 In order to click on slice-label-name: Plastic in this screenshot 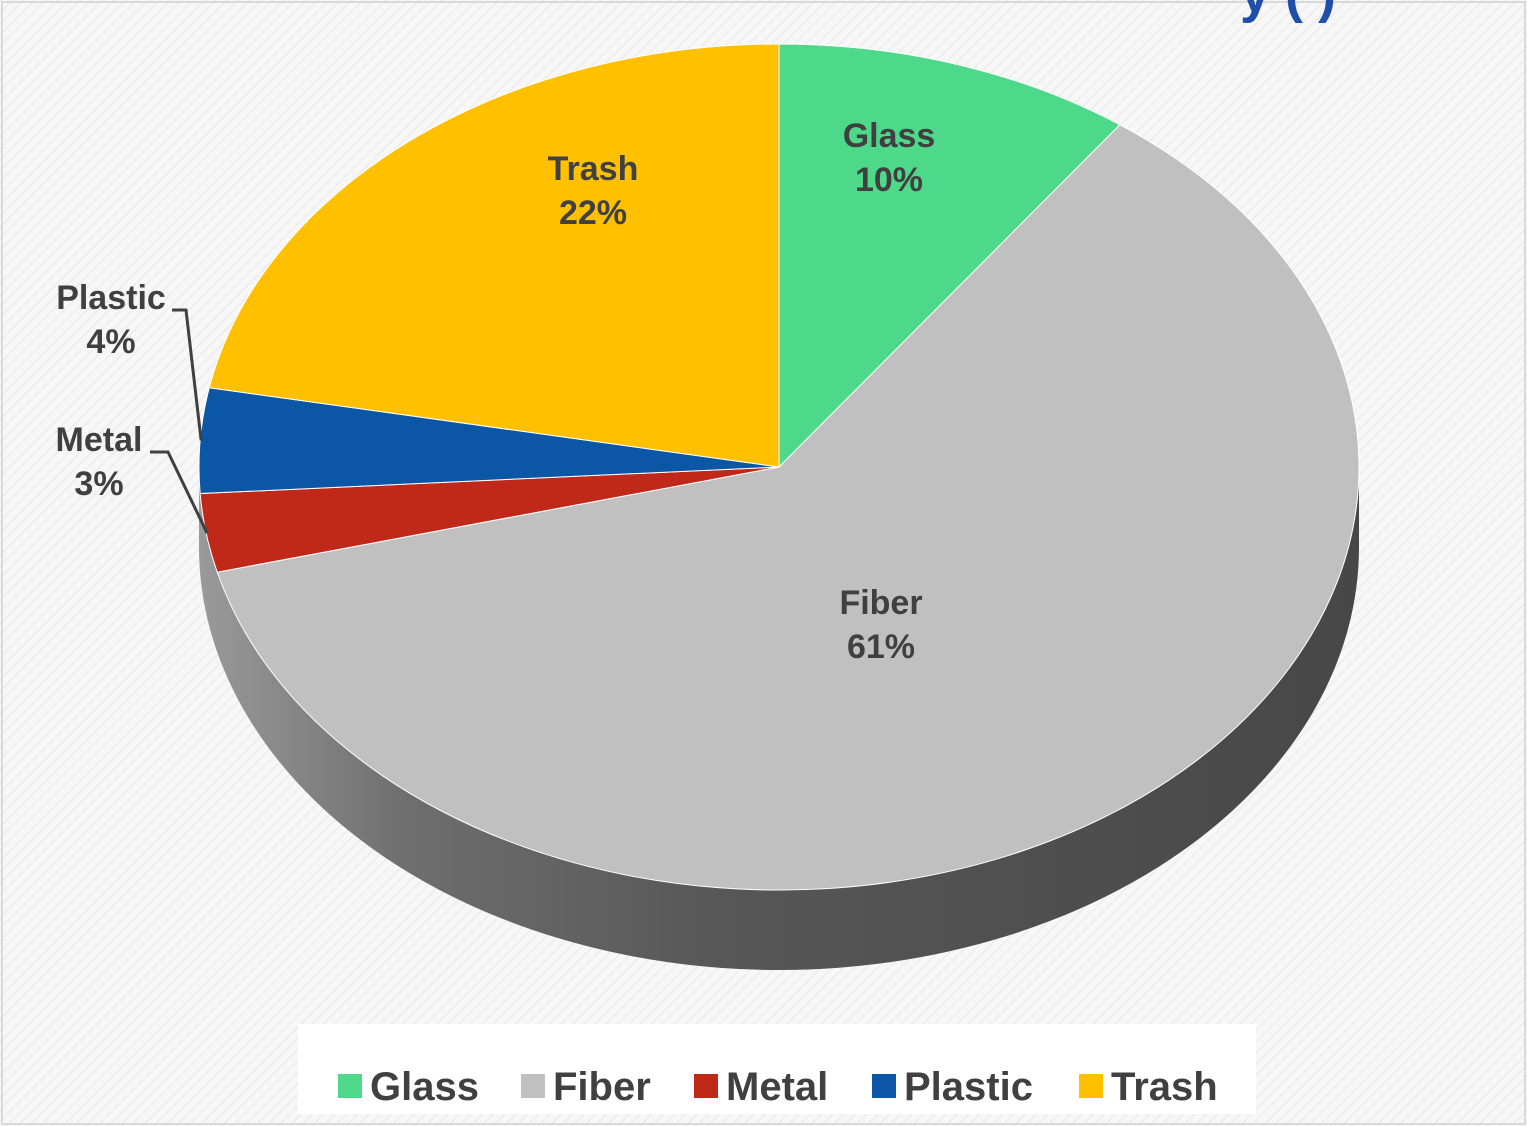, I will do `click(111, 298)`.